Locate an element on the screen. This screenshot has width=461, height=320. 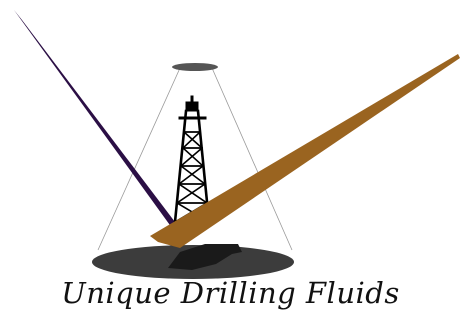
ground-shadow is located at coordinates (205, 257).